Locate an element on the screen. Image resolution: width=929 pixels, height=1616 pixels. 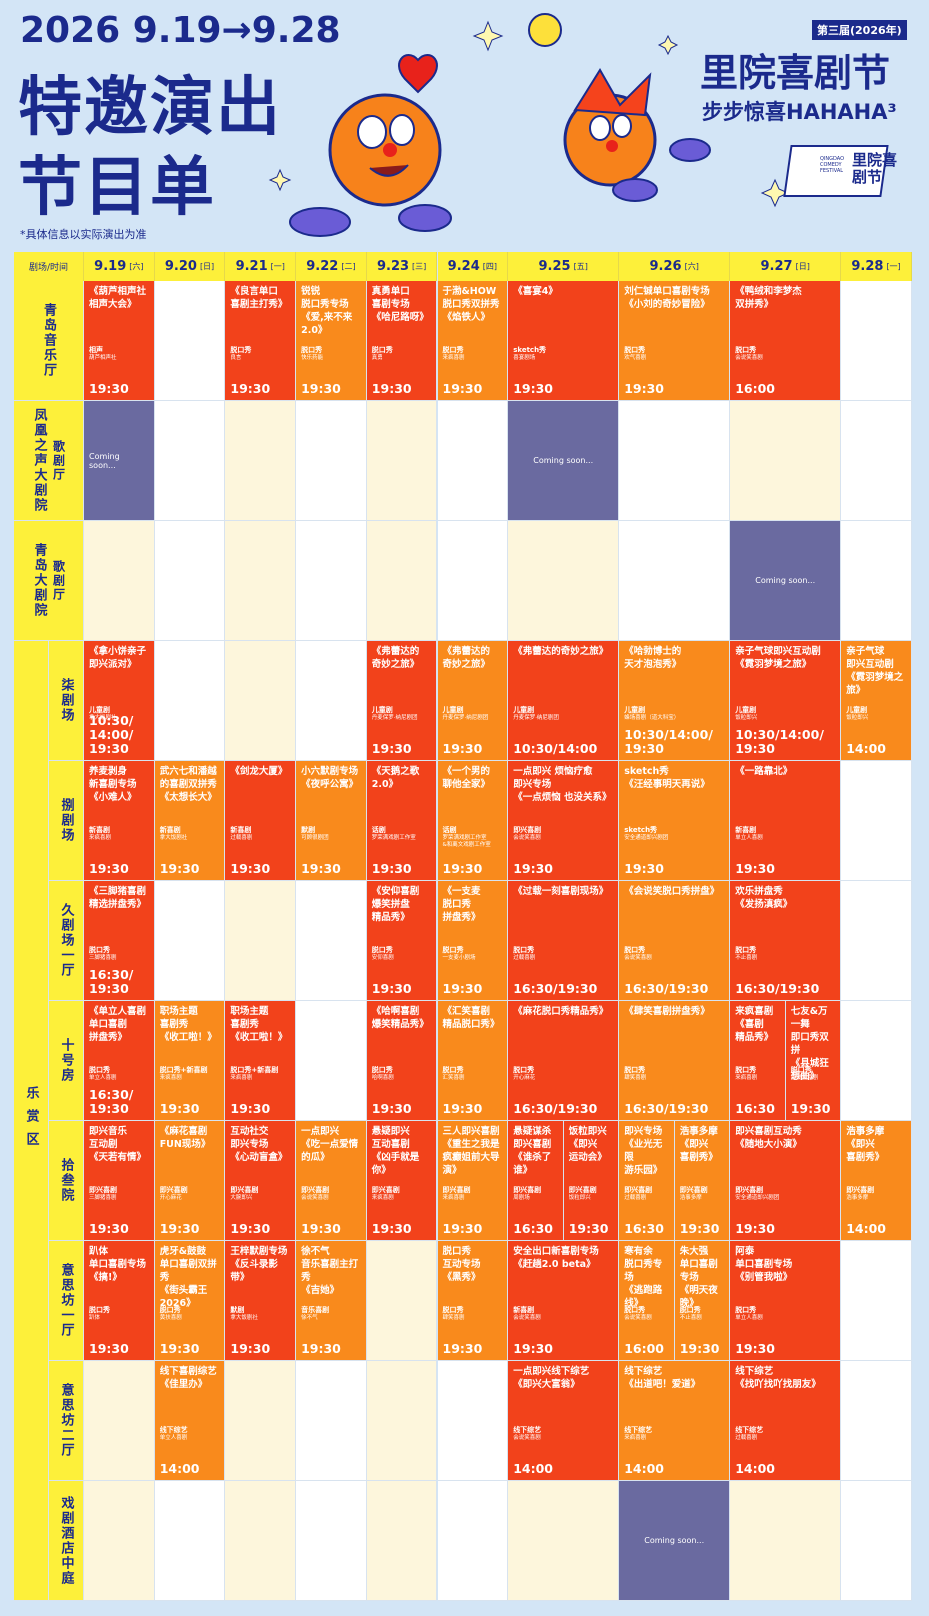
show-cell: 《一支麦 脱口秀 拼盘秀》 脱口秀 一支麦小剧场 19:30 is located at coordinates (473, 941).